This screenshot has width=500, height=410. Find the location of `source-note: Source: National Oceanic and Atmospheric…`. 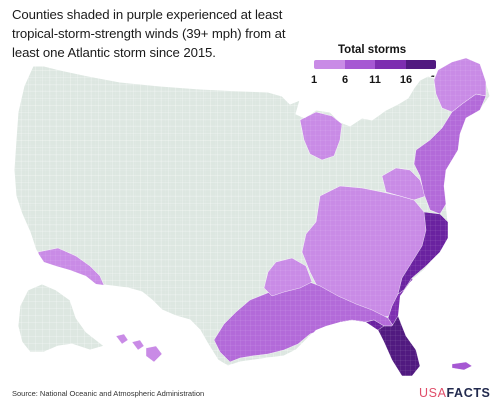

source-note: Source: National Oceanic and Atmospheric… is located at coordinates (108, 393).